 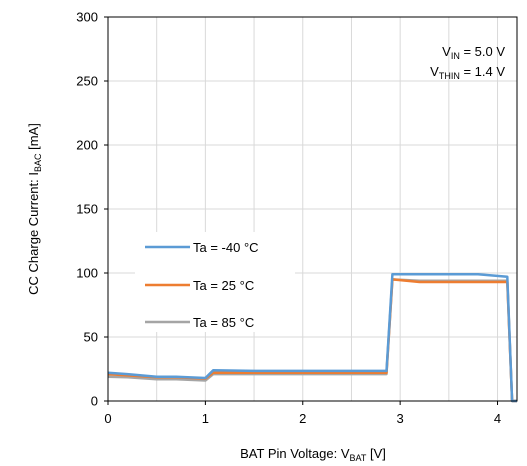 I want to click on legend-background, so click(x=215, y=282).